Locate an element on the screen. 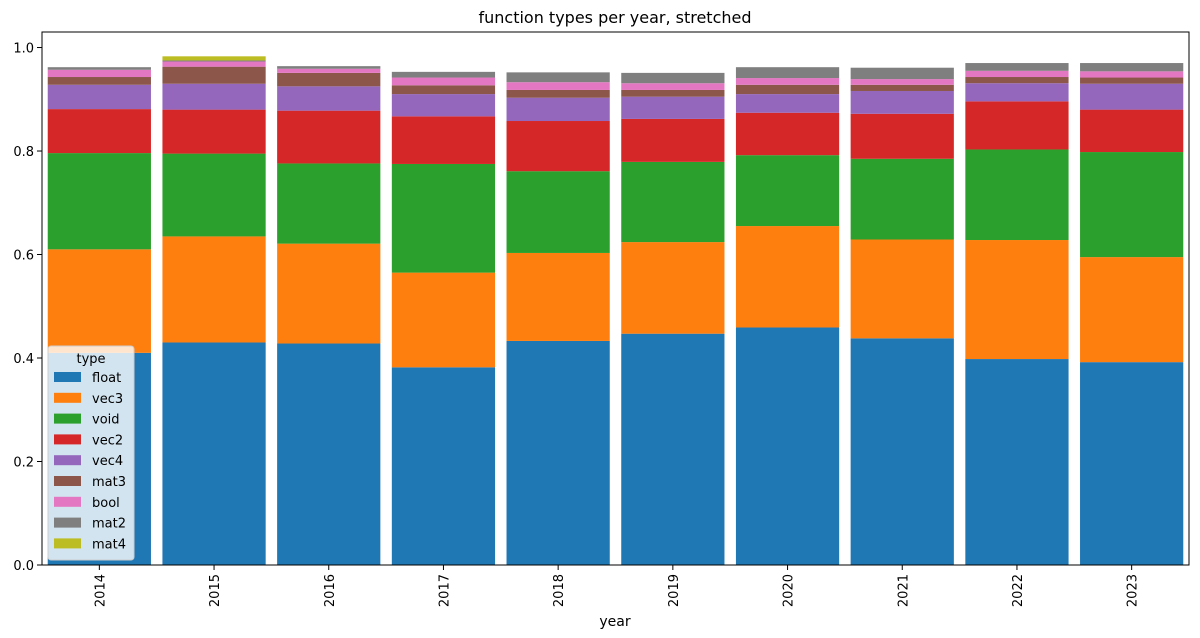 The width and height of the screenshot is (1200, 638). legend-label-bool: bool is located at coordinates (106, 503).